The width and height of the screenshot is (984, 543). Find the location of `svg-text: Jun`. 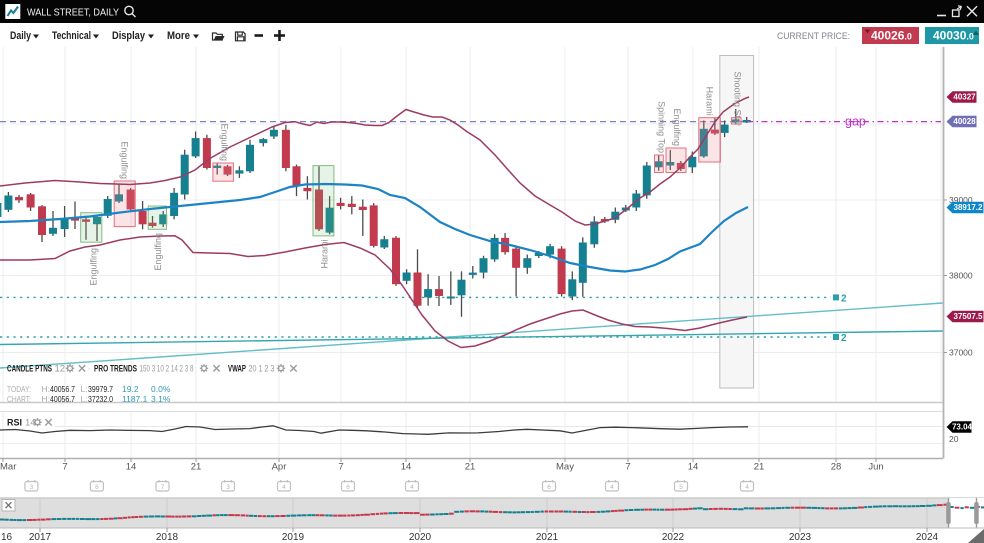

svg-text: Jun is located at coordinates (875, 467).